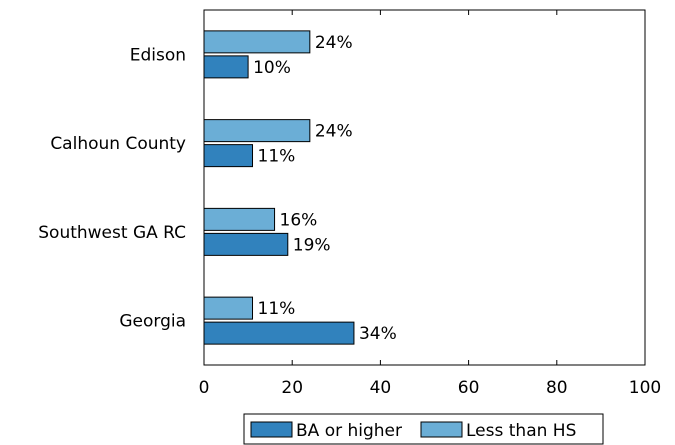  I want to click on bar-less-than-hs-edison, so click(257, 42).